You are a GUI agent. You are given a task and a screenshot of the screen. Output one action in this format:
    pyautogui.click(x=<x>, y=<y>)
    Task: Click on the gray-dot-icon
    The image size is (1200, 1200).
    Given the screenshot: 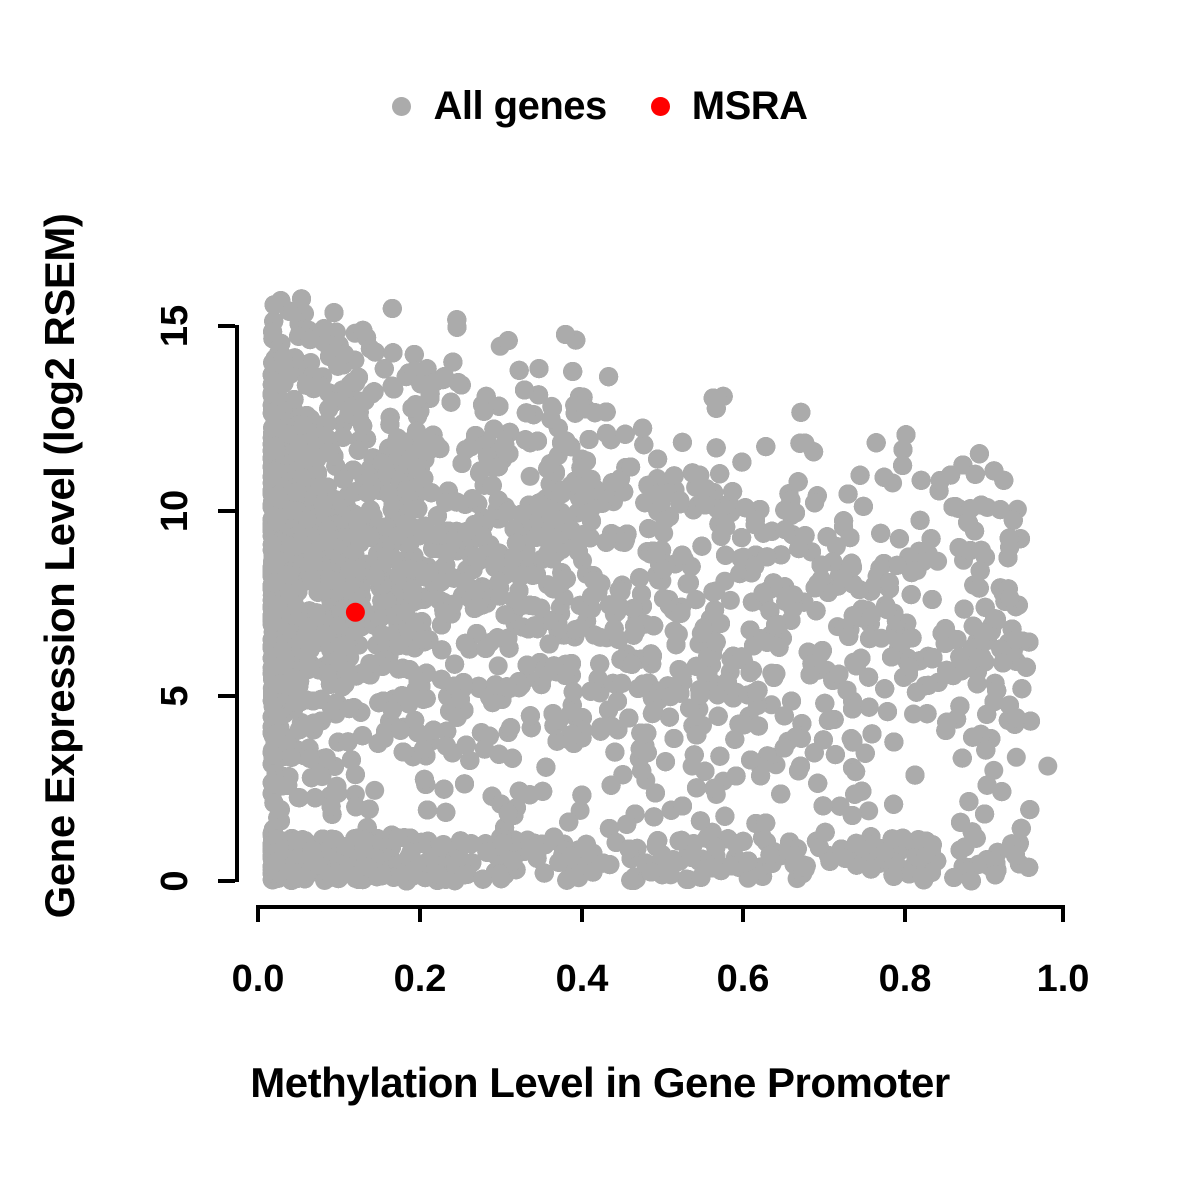 What is the action you would take?
    pyautogui.click(x=402, y=106)
    